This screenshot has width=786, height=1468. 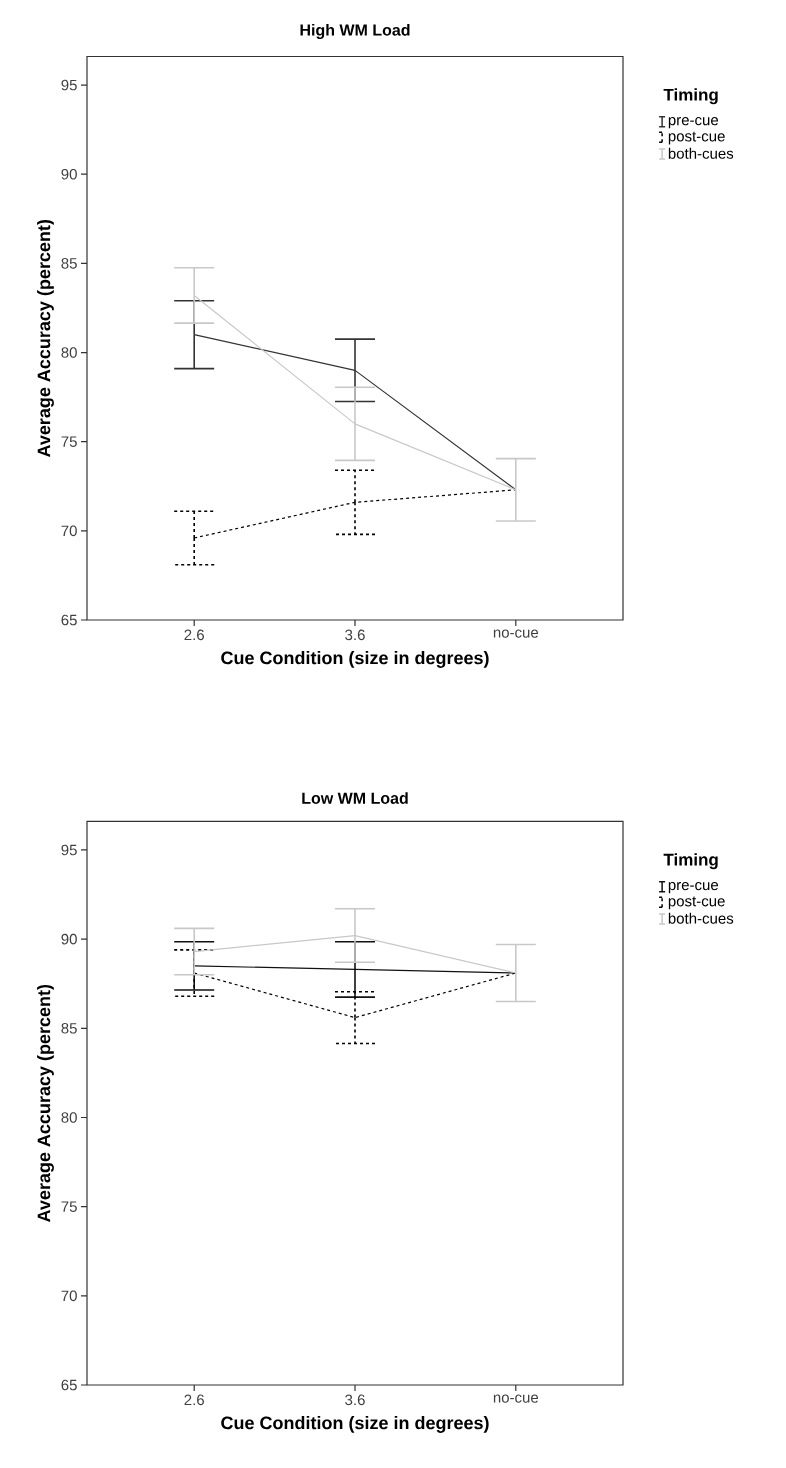 I want to click on chart-title: High WM Load, so click(x=355, y=31).